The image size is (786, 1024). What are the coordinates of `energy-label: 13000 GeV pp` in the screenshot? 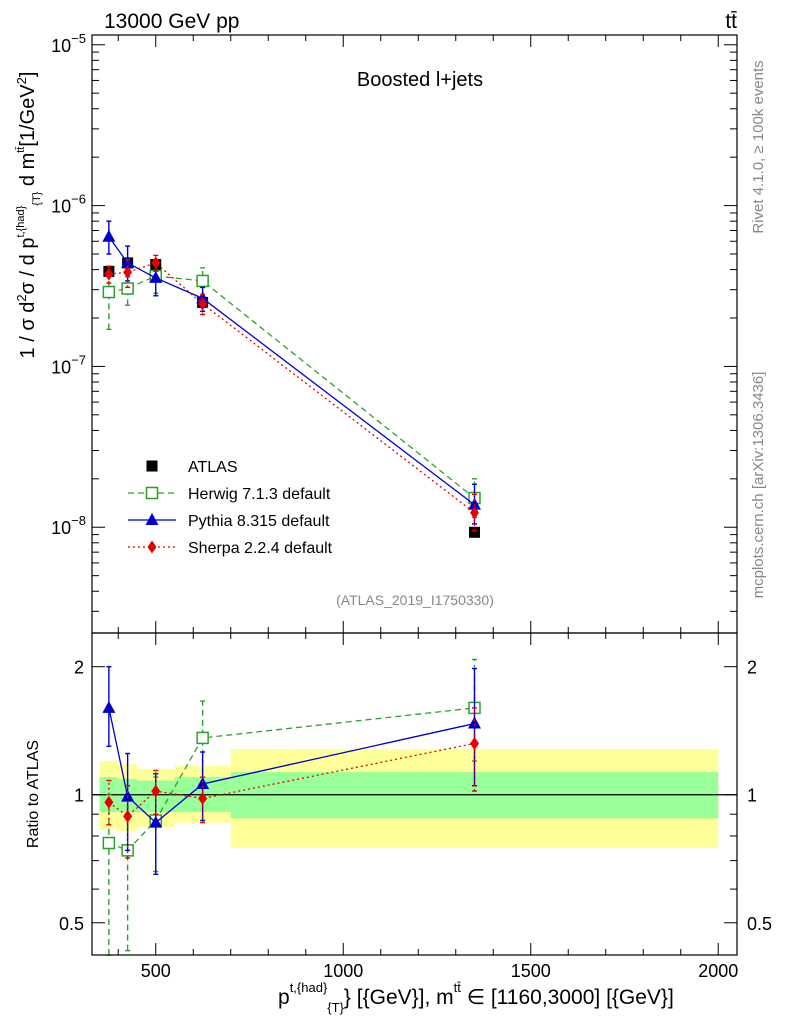 It's located at (171, 21).